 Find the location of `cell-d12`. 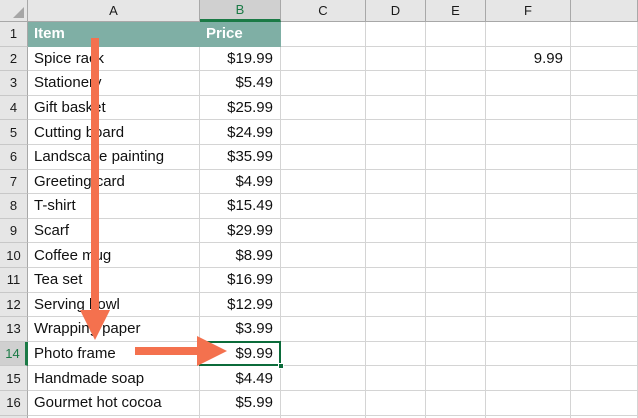

cell-d12 is located at coordinates (396, 305).